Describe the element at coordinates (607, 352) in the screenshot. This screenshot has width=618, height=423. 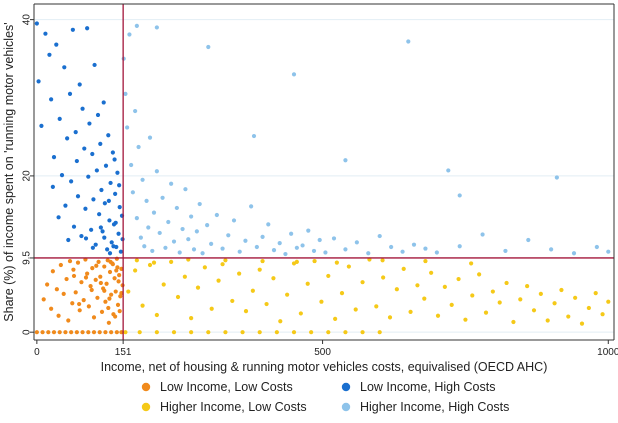
I see `x-tick-label-3: 1000` at that location.